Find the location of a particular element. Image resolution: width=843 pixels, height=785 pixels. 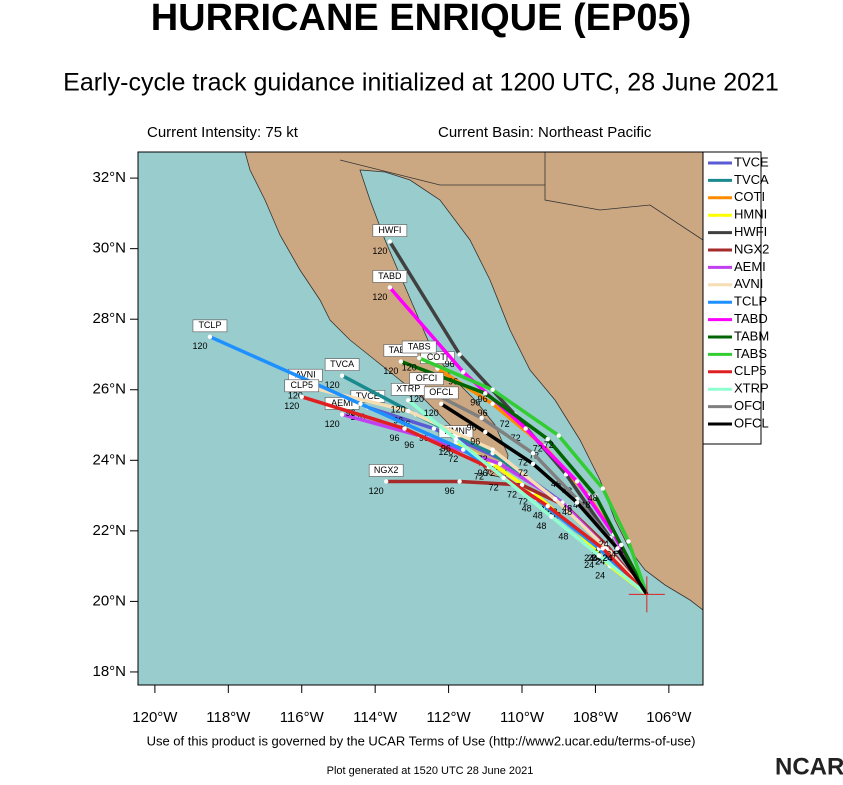

legend-label: OFCI is located at coordinates (749, 405).